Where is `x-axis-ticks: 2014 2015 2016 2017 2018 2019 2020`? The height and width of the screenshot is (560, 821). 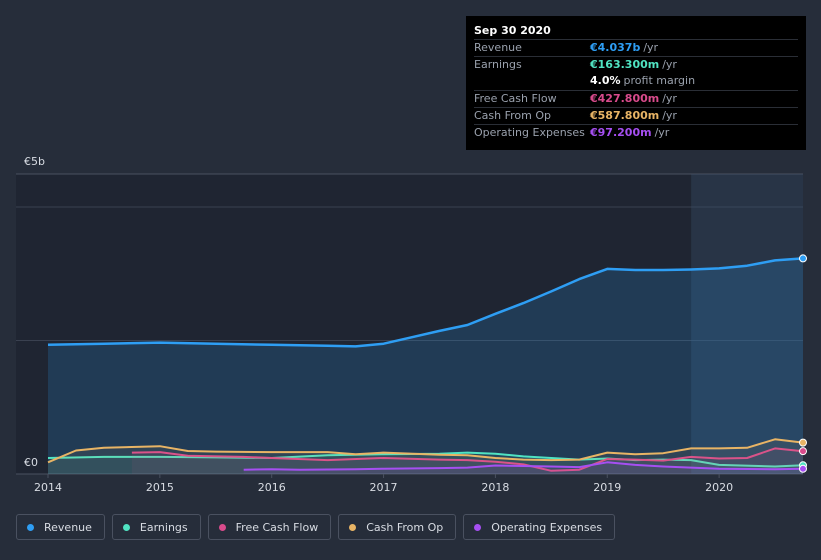
x-axis-ticks: 2014 2015 2016 2017 2018 2019 2020 is located at coordinates (383, 484).